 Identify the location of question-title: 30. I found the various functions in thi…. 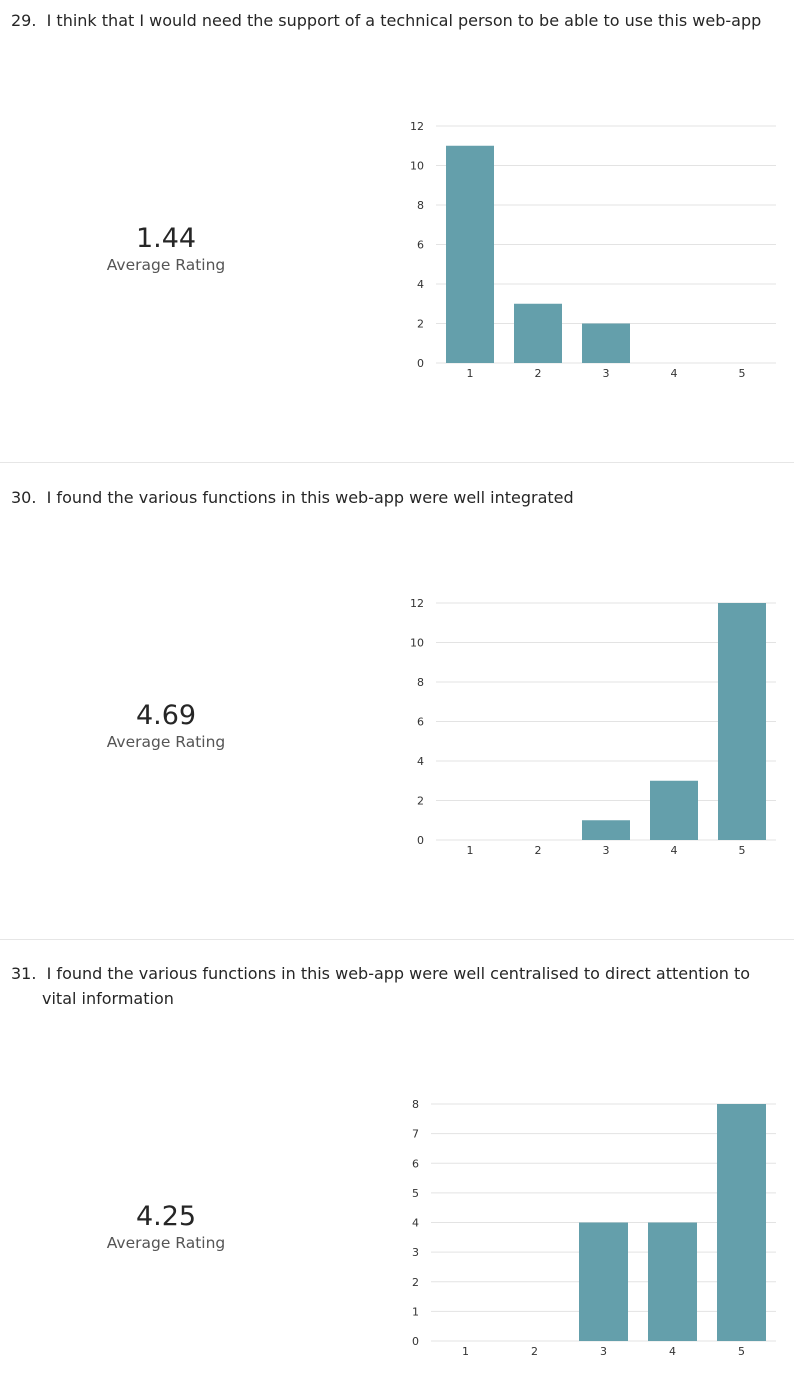
(391, 497).